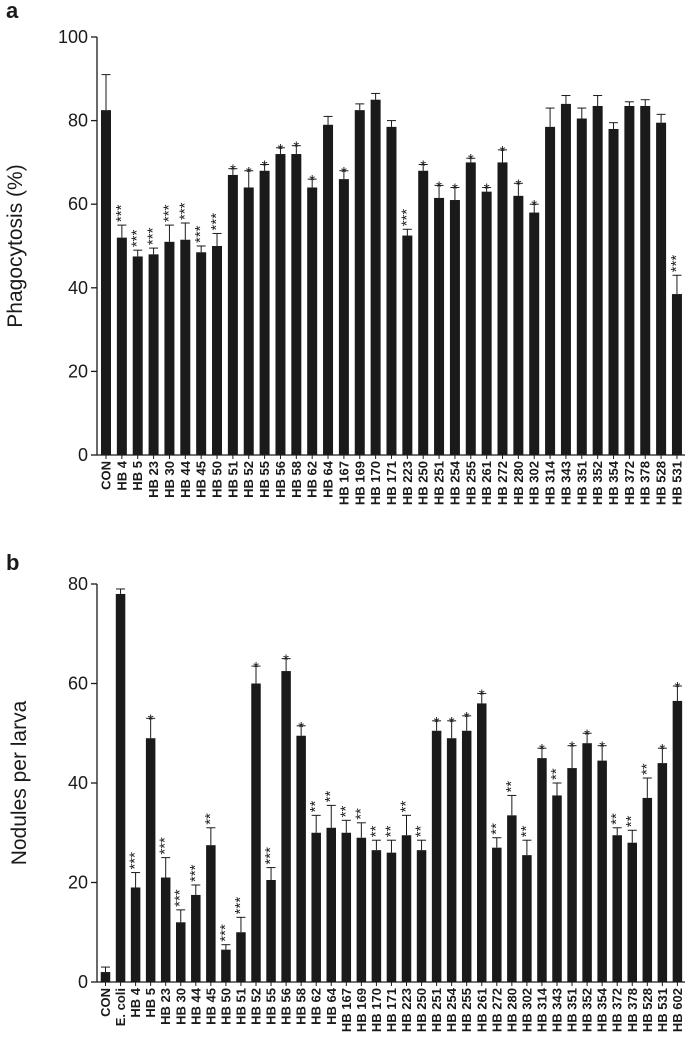 Image resolution: width=685 pixels, height=1049 pixels. What do you see at coordinates (12, 562) in the screenshot?
I see `panel-label: b` at bounding box center [12, 562].